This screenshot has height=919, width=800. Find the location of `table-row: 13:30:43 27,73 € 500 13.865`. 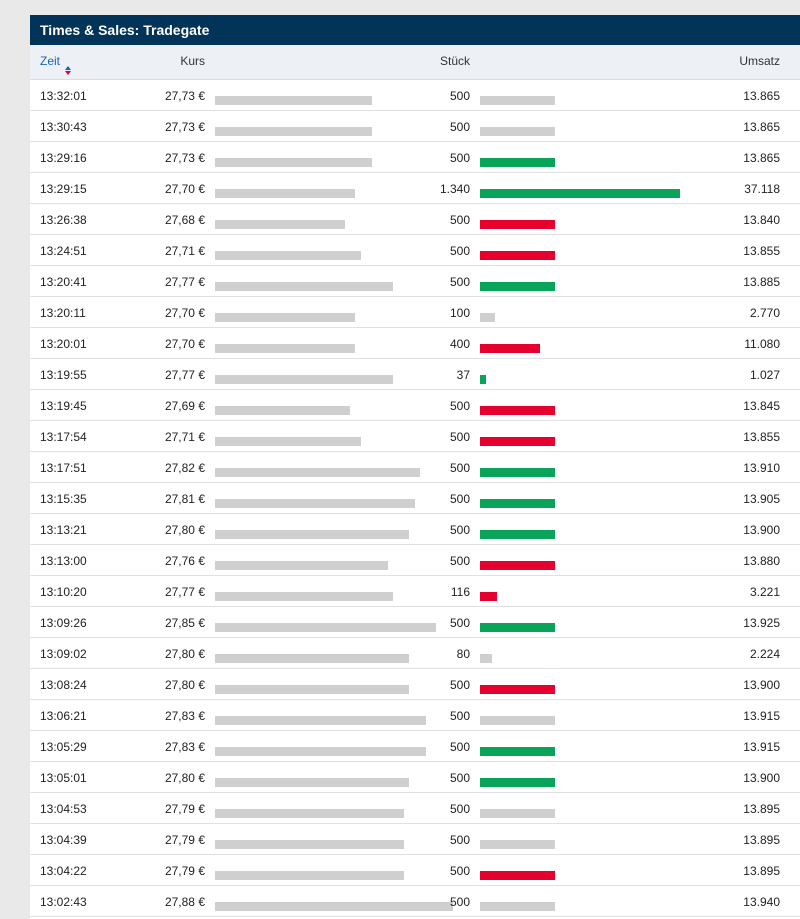

table-row: 13:30:43 27,73 € 500 13.865 is located at coordinates (415, 126).